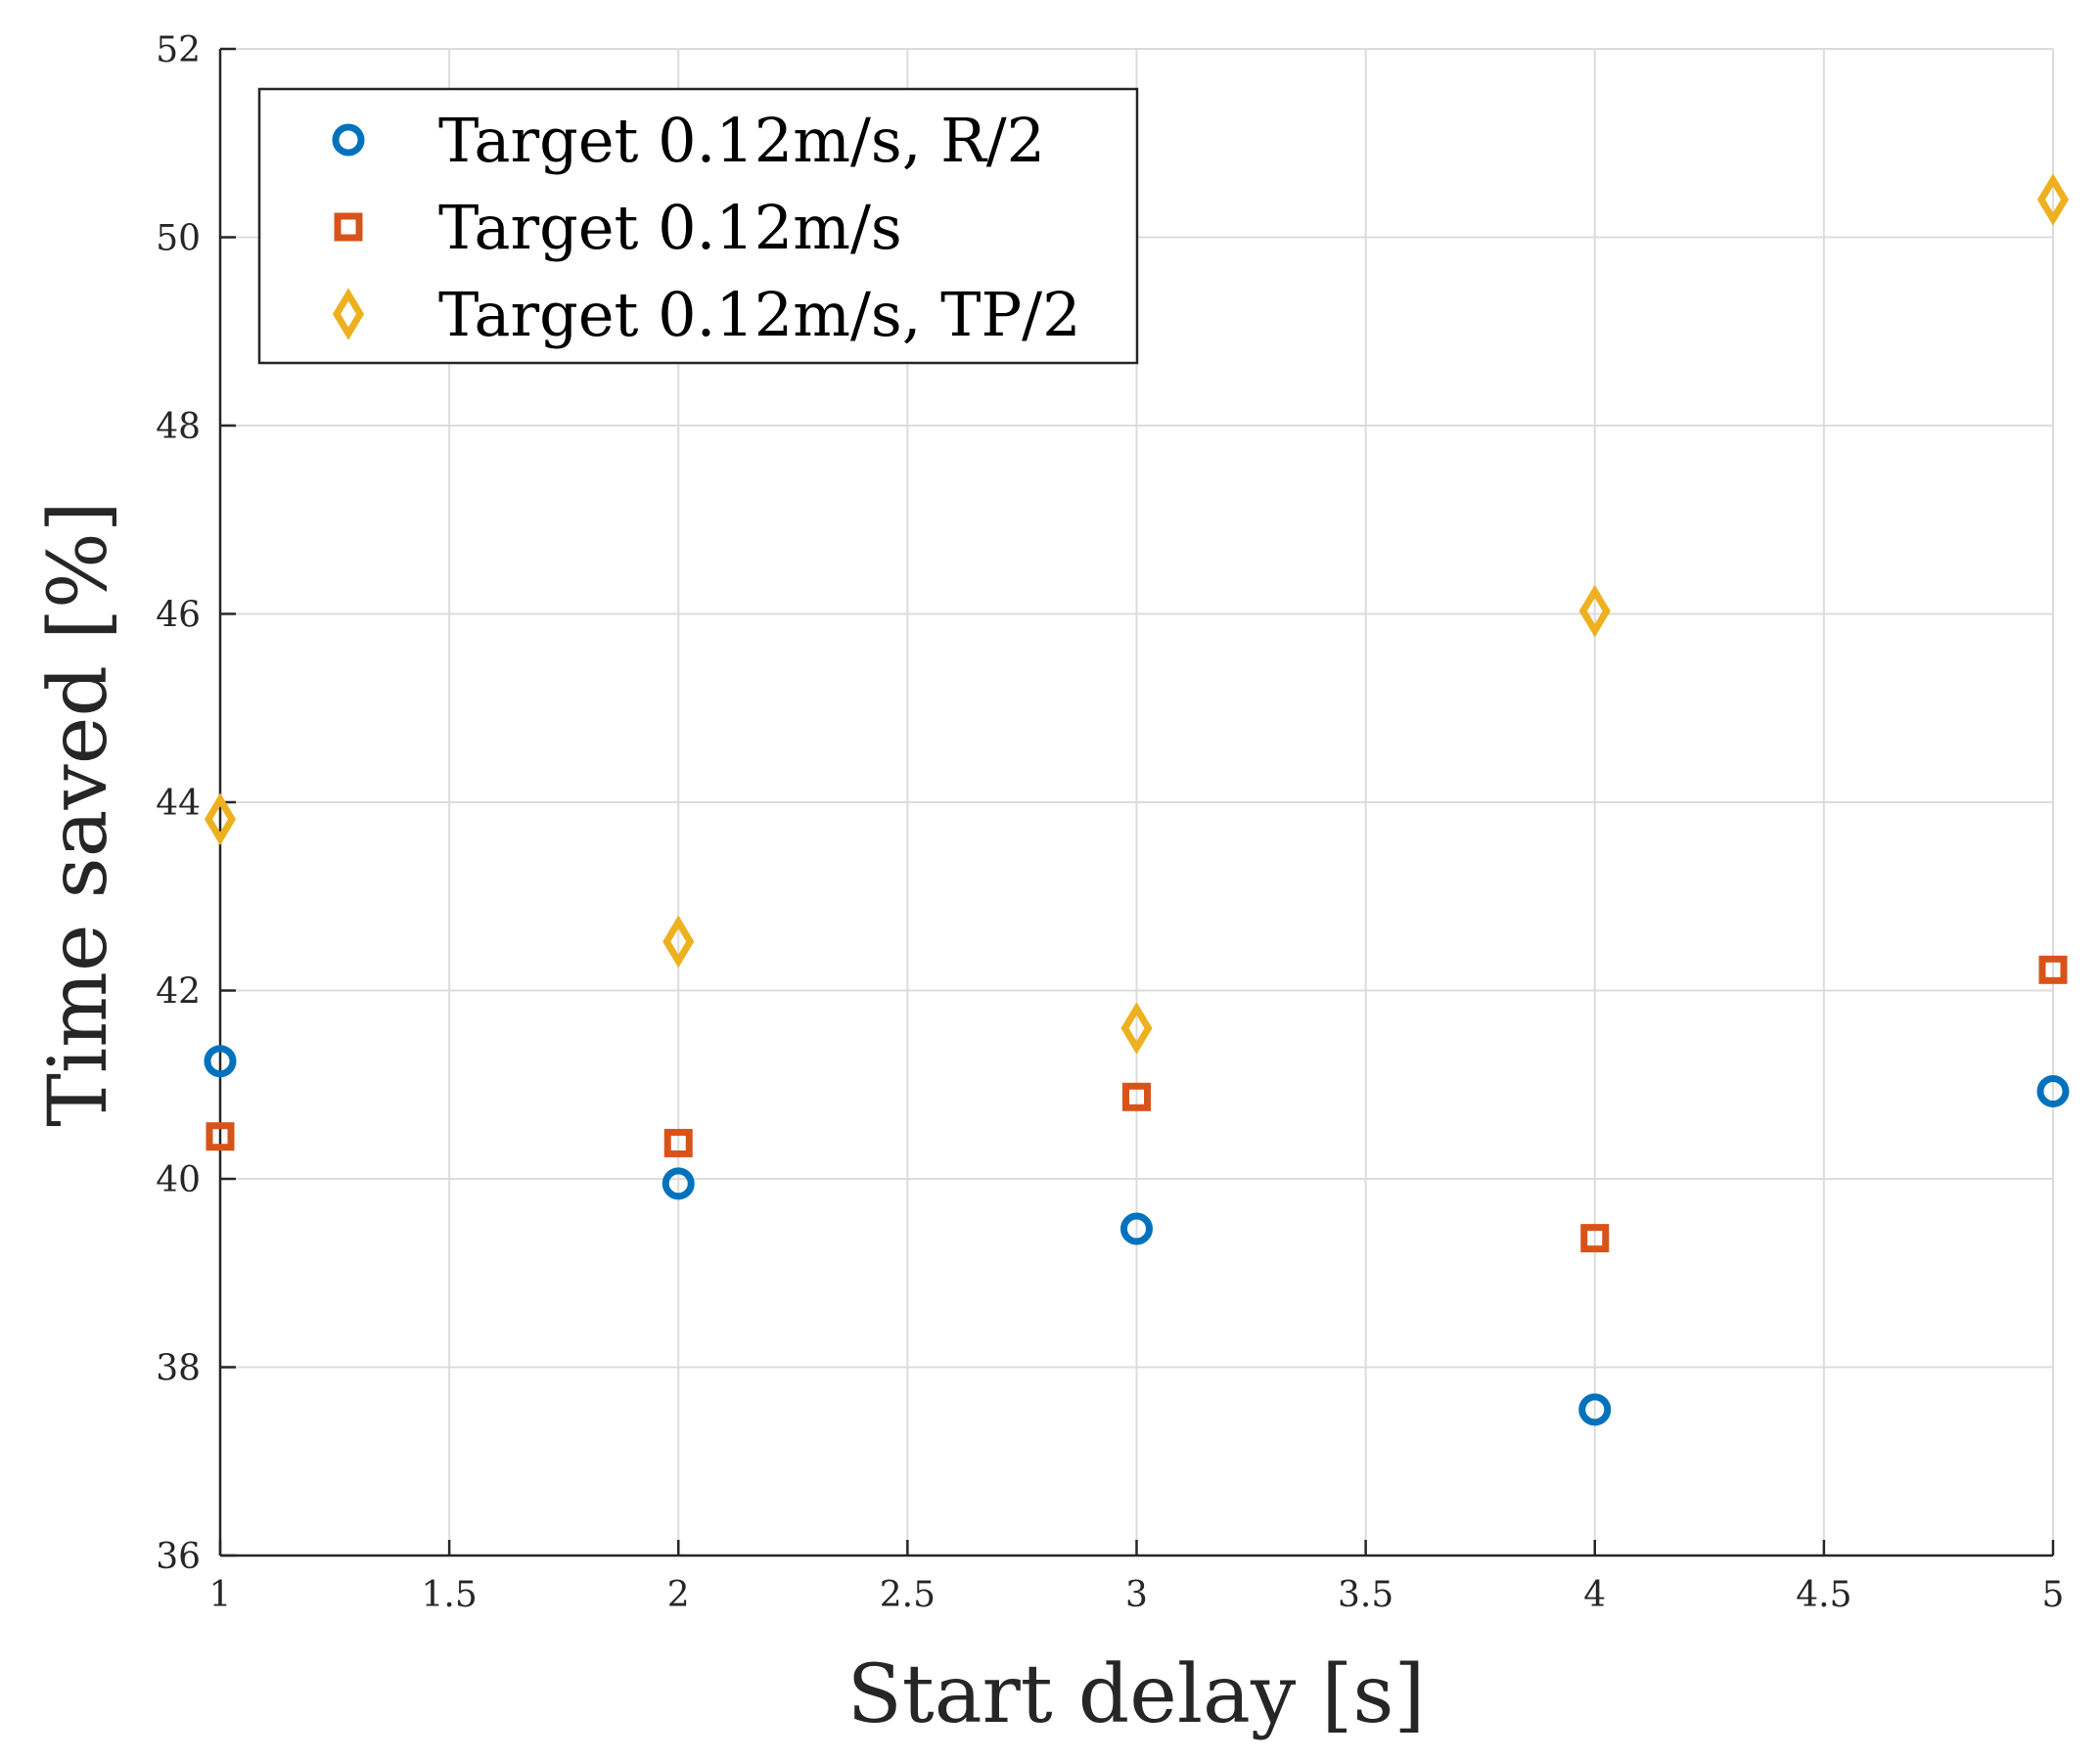 This screenshot has height=1759, width=2100. What do you see at coordinates (908, 1595) in the screenshot?
I see `x-tick-label: 2.5` at bounding box center [908, 1595].